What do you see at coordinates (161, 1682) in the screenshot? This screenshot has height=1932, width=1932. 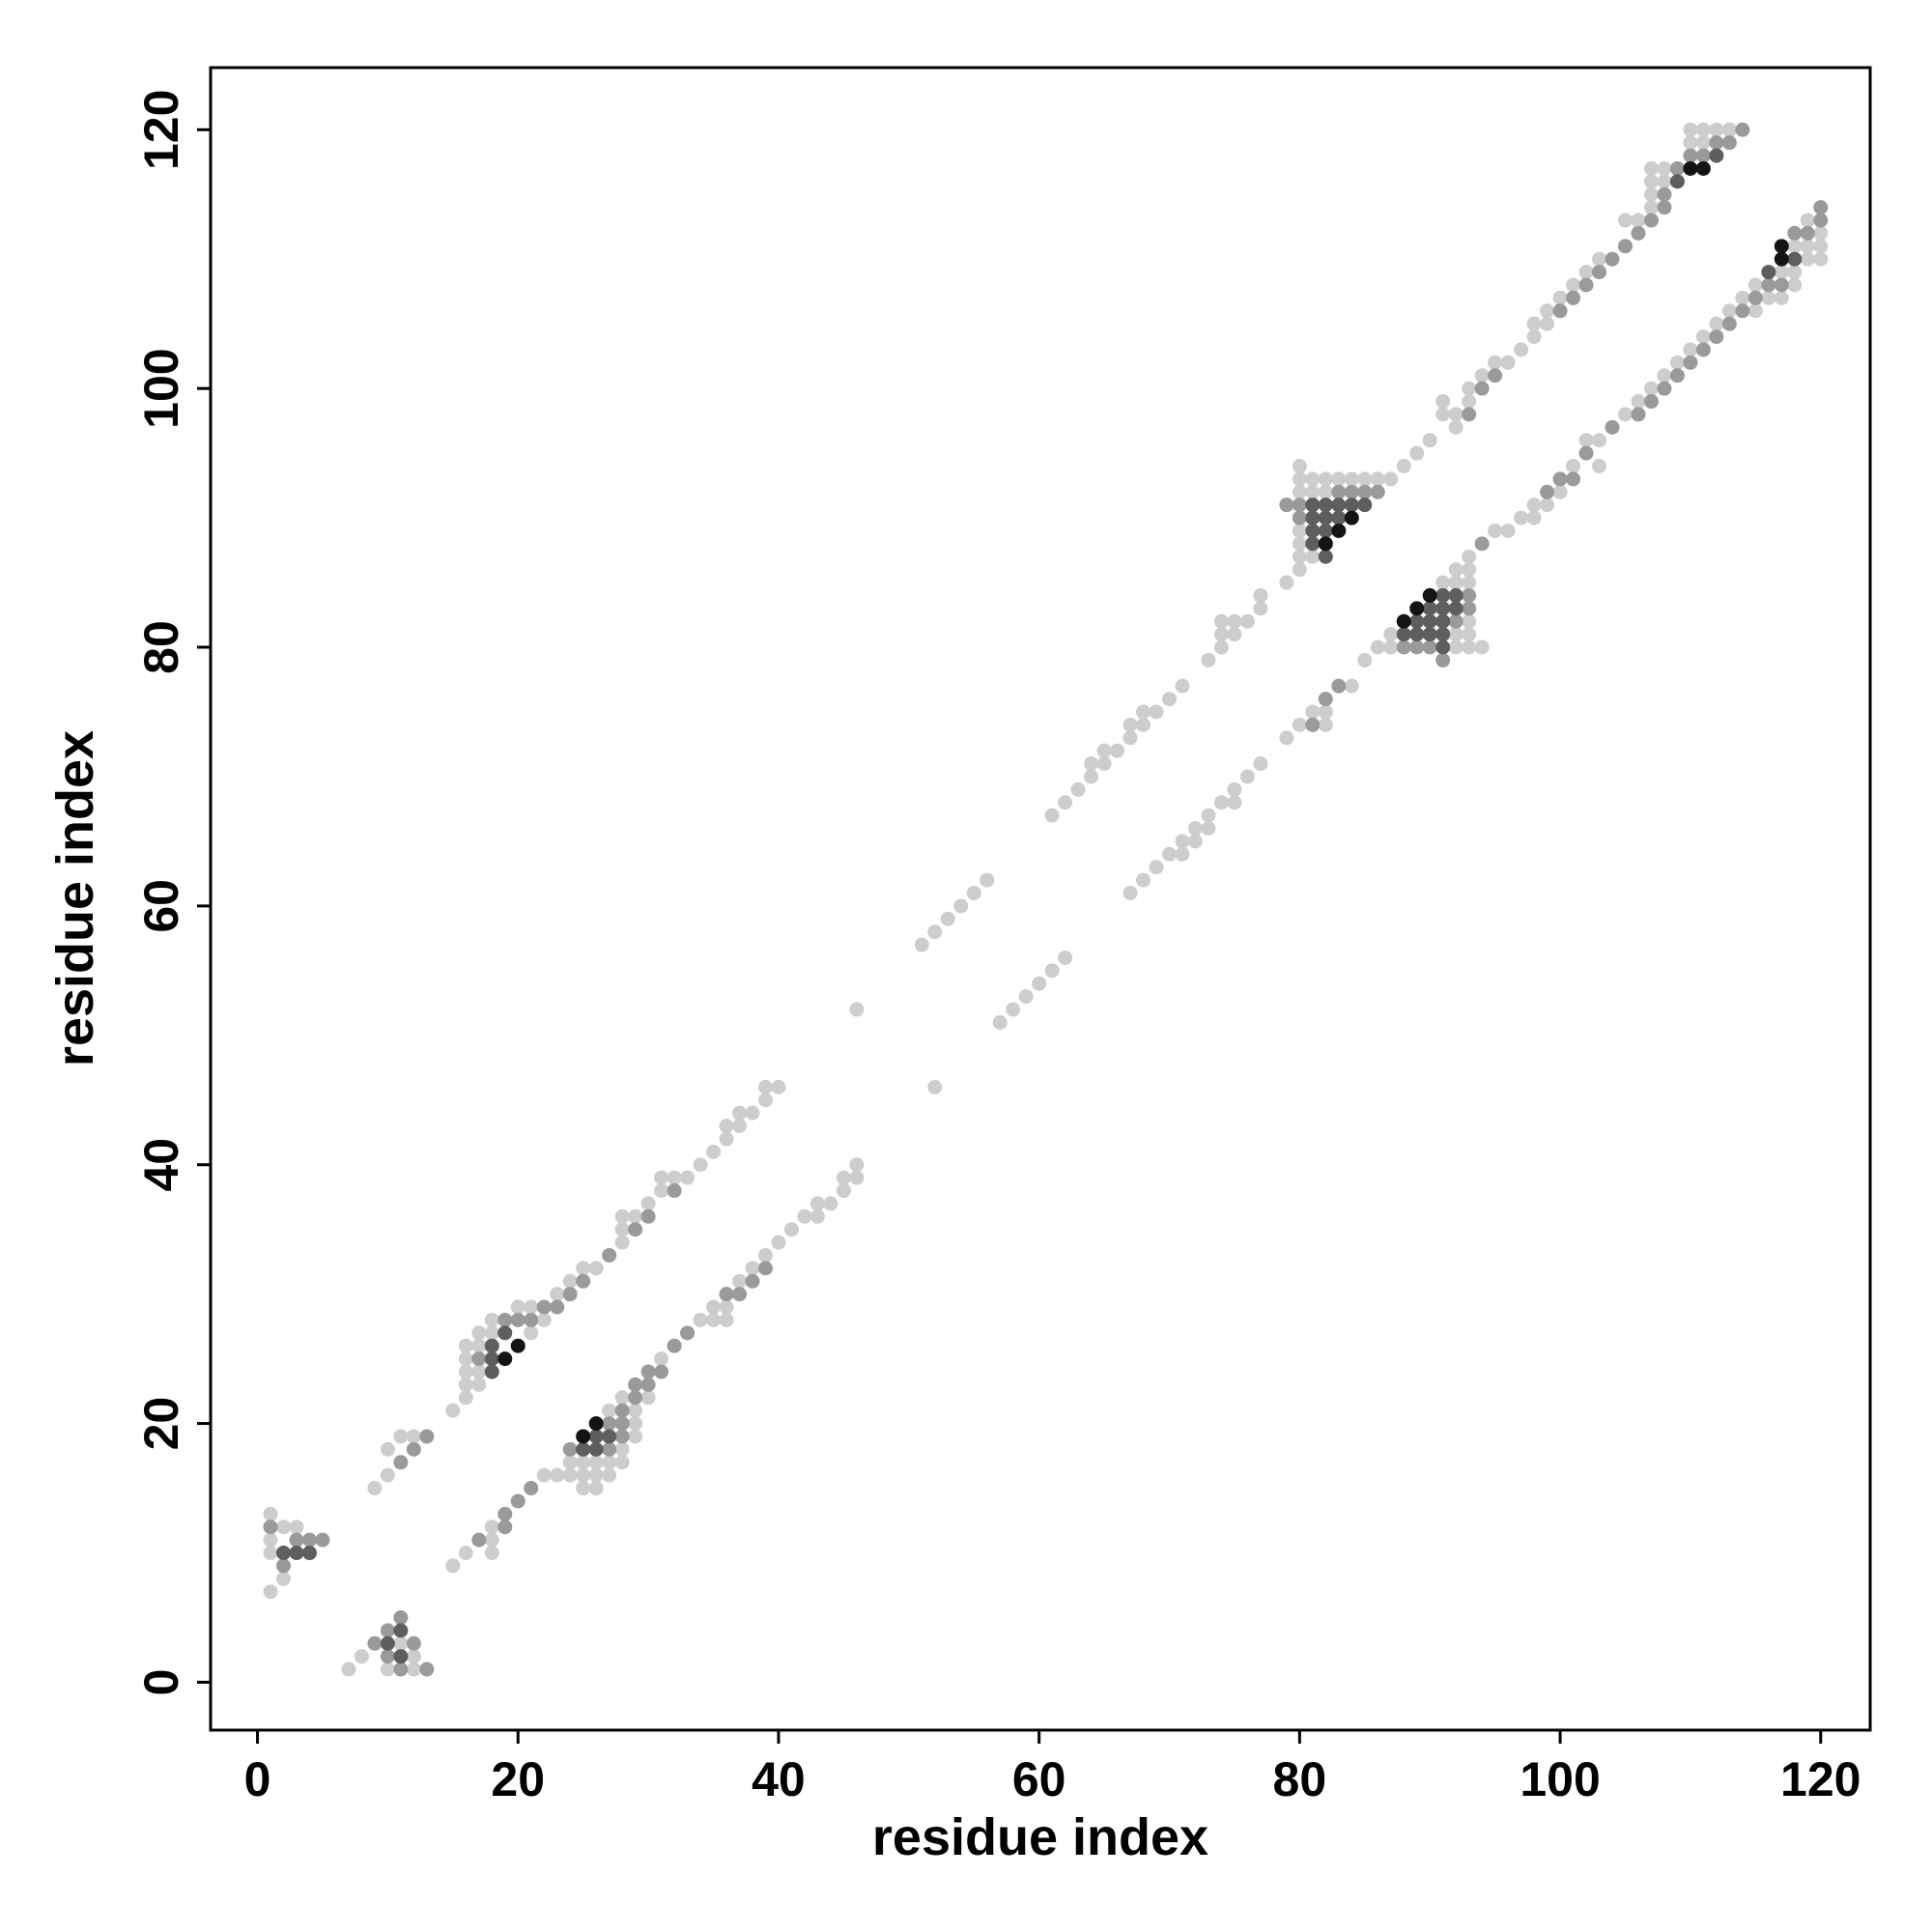 I see `y-tick-label: 0` at bounding box center [161, 1682].